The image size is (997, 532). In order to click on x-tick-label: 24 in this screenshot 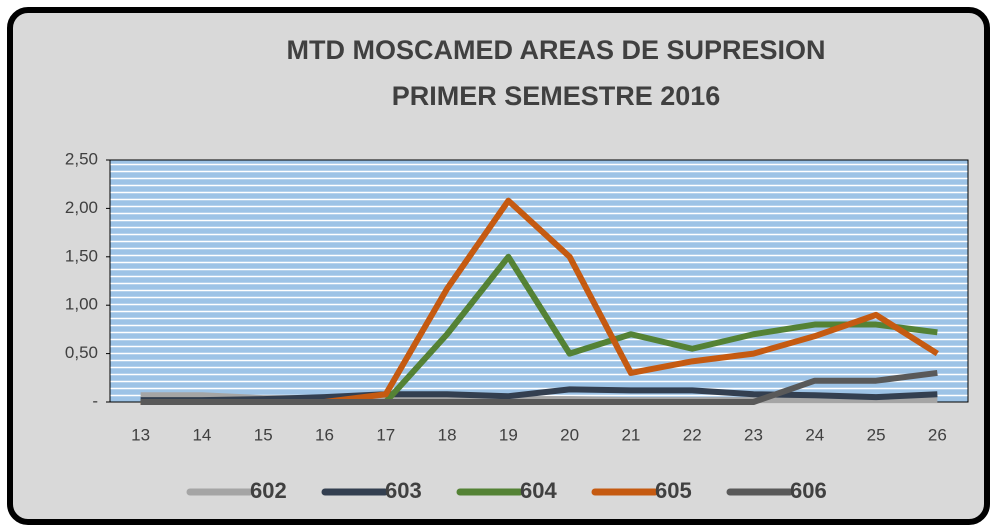, I will do `click(814, 434)`.